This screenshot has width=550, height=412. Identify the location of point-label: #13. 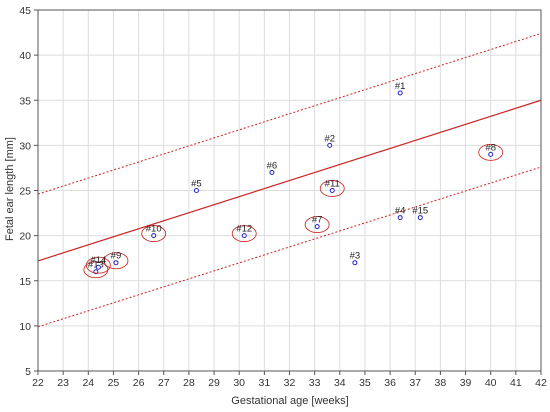
(96, 265).